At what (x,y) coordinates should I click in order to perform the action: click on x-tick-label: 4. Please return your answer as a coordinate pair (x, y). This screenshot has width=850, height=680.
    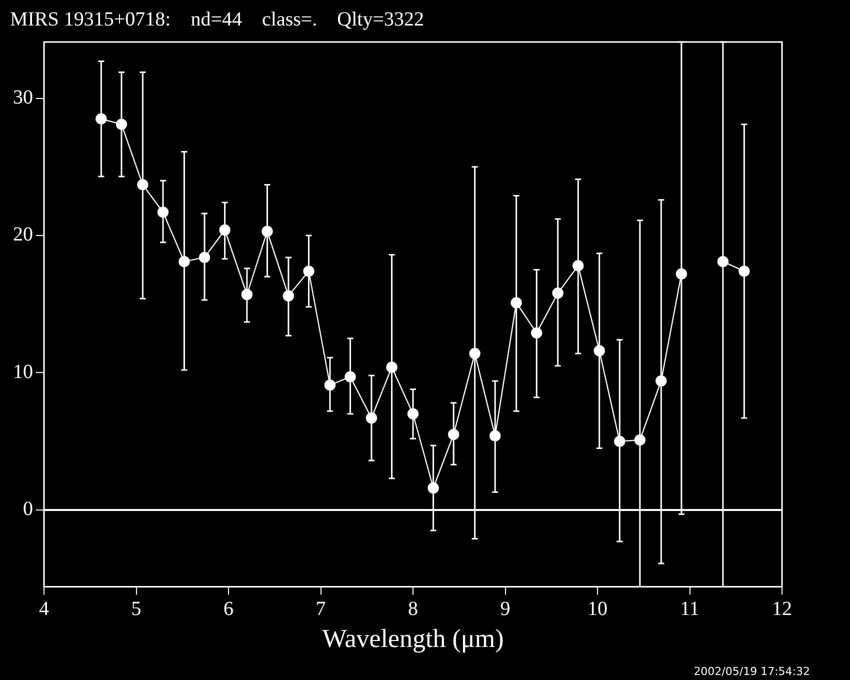
    Looking at the image, I should click on (44, 609).